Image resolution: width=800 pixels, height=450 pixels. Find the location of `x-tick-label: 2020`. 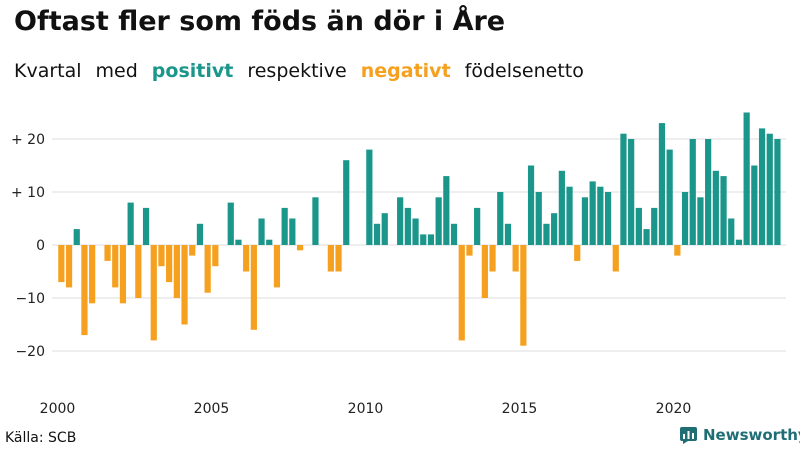

x-tick-label: 2020 is located at coordinates (674, 409).